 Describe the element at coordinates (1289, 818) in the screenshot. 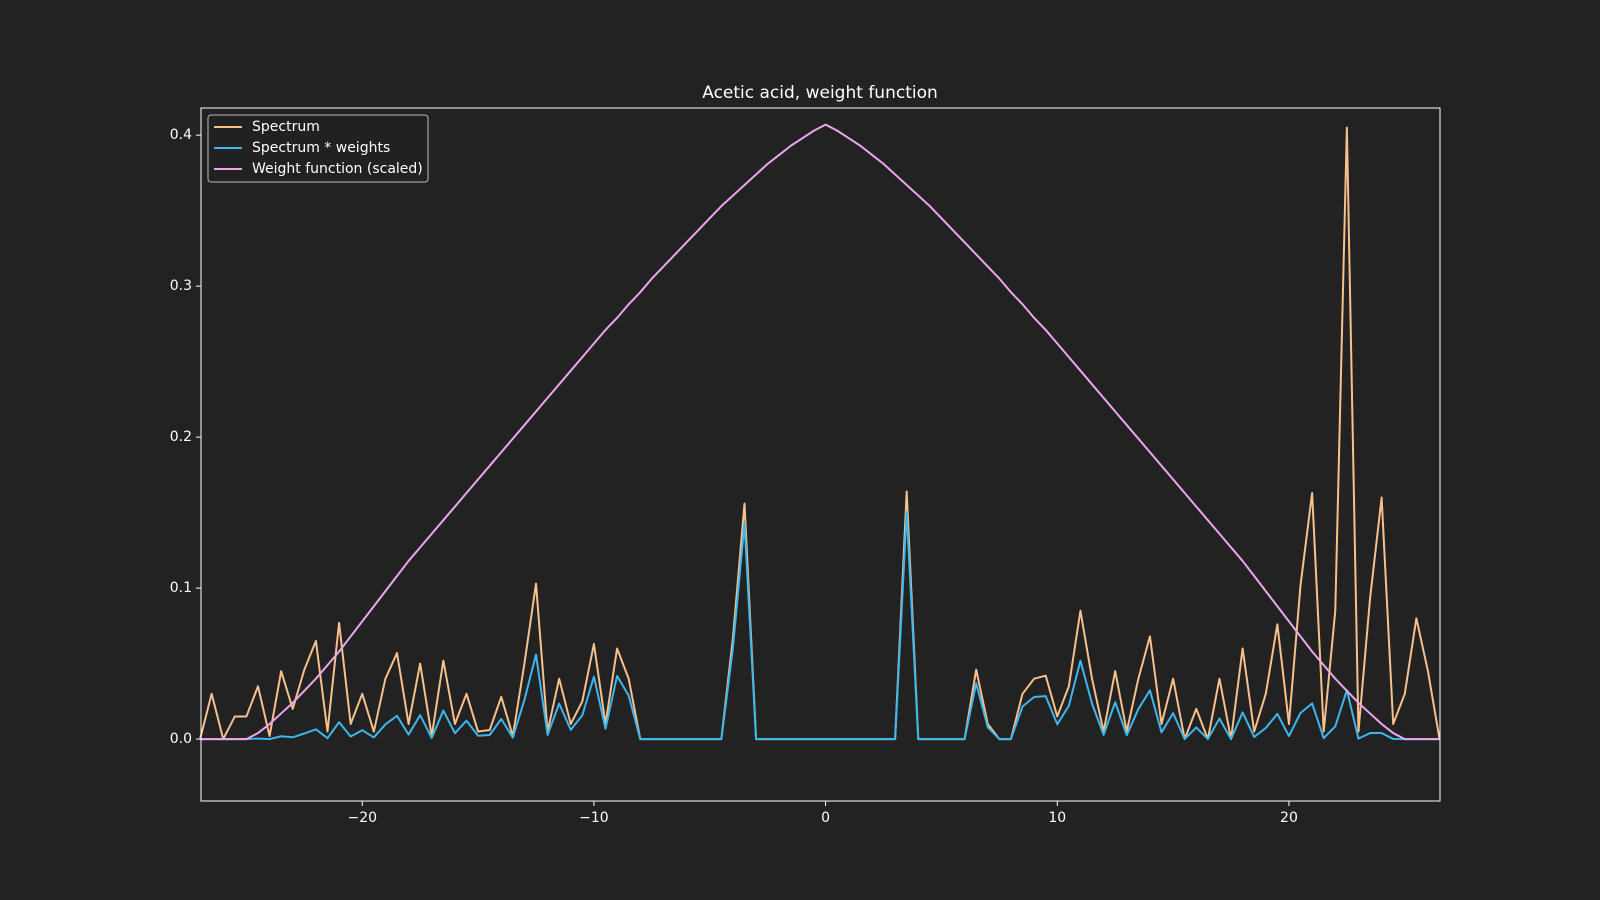

I see `x-tick-label: 20` at that location.